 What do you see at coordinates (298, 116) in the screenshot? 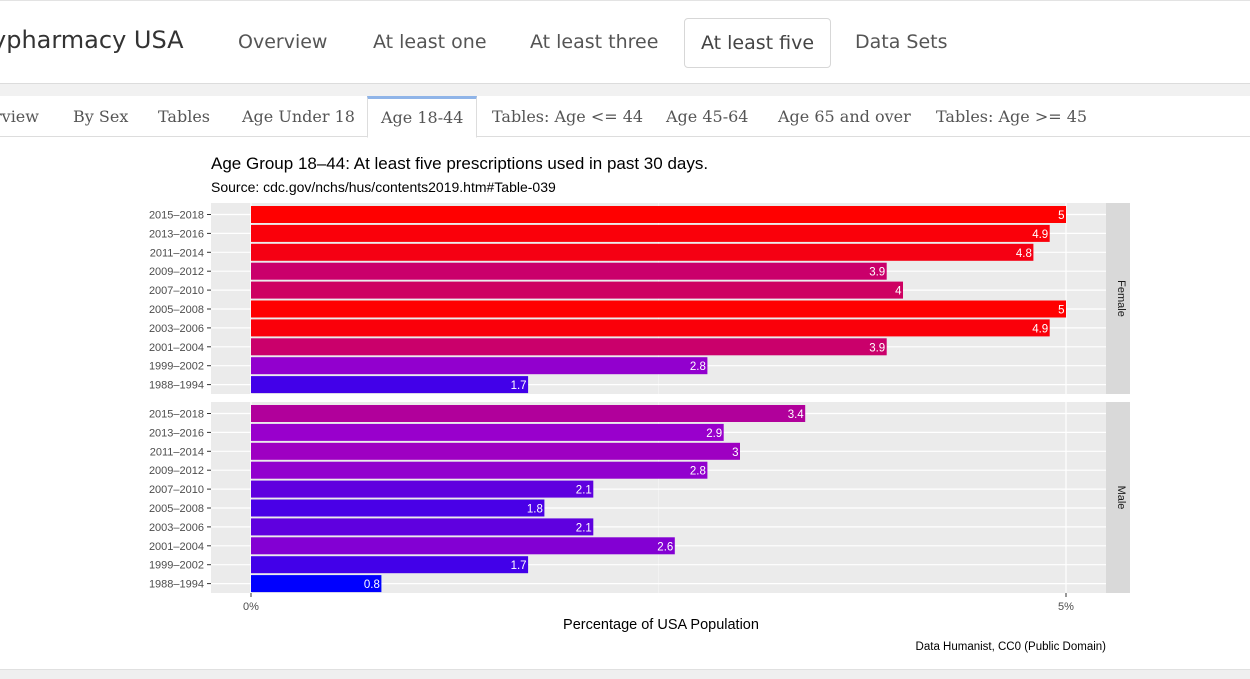
I see `tab-age-under-18: Age Under 18` at bounding box center [298, 116].